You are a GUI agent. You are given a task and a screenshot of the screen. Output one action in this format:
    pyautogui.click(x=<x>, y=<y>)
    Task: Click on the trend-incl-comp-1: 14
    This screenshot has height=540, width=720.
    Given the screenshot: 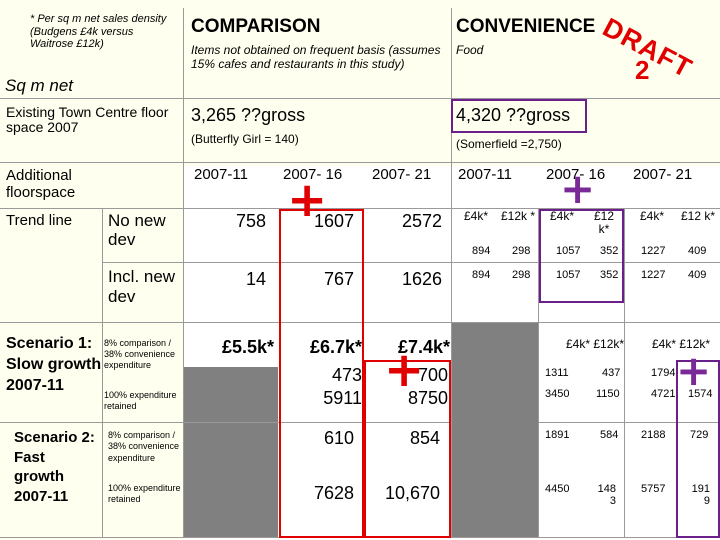 What is the action you would take?
    pyautogui.click(x=255, y=279)
    